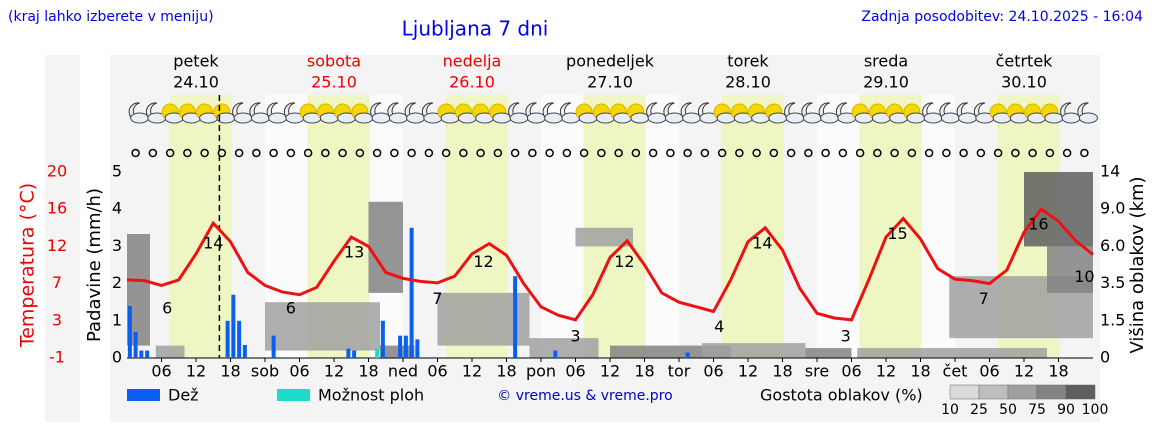  What do you see at coordinates (57, 208) in the screenshot?
I see `temp-tick-label: 16` at bounding box center [57, 208].